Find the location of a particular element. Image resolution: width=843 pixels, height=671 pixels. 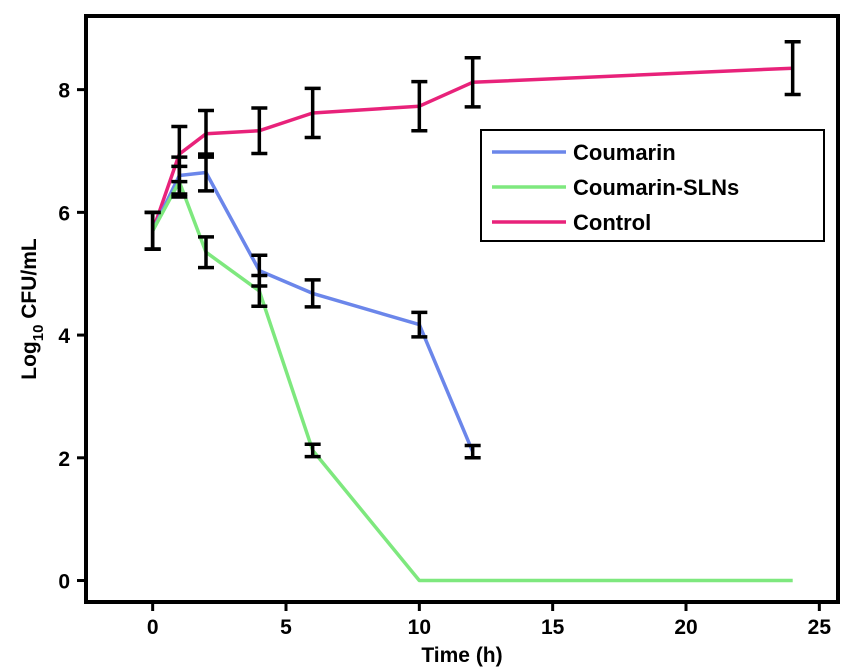

x-axis-title: Time (h) is located at coordinates (461, 655).